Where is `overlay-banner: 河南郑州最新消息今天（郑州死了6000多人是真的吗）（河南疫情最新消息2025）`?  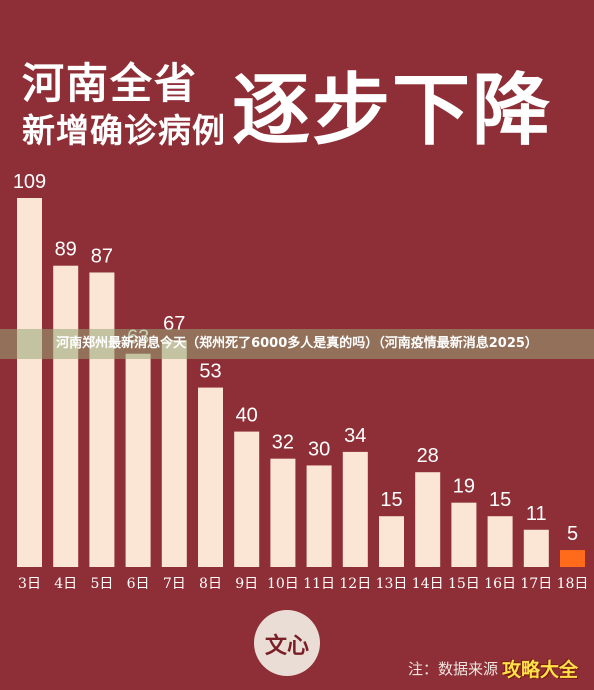
overlay-banner: 河南郑州最新消息今天（郑州死了6000多人是真的吗）（河南疫情最新消息2025） is located at coordinates (297, 344).